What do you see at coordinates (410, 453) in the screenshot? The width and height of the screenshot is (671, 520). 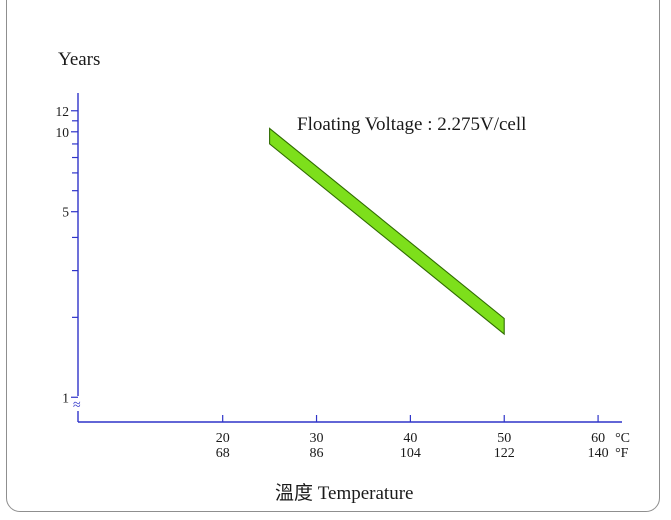 I see `x-tick-label-fahrenheit: 104` at bounding box center [410, 453].